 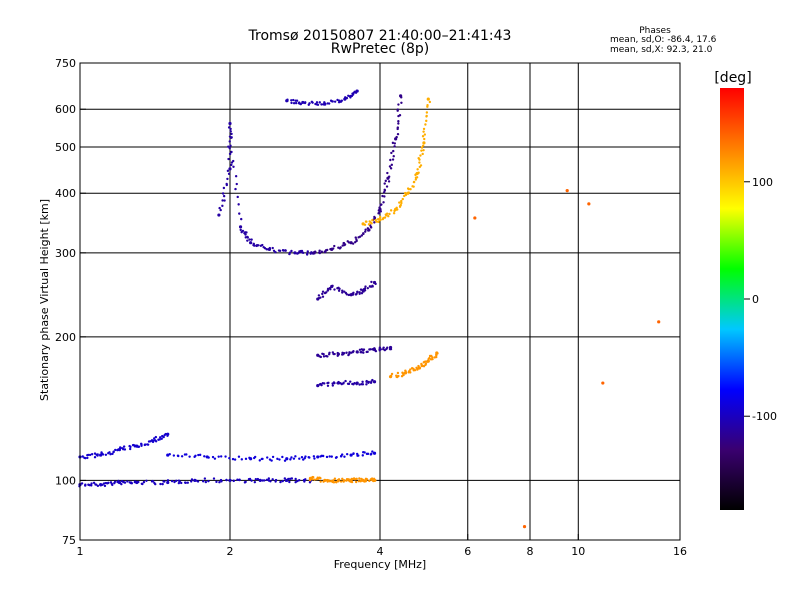 What do you see at coordinates (467, 551) in the screenshot?
I see `x-tick-label: 6` at bounding box center [467, 551].